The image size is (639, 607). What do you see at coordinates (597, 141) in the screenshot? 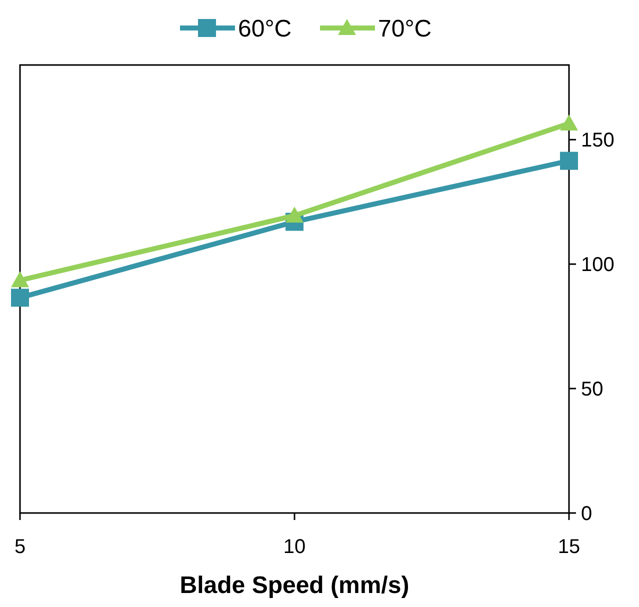
I see `y-tick-label: 150` at bounding box center [597, 141].